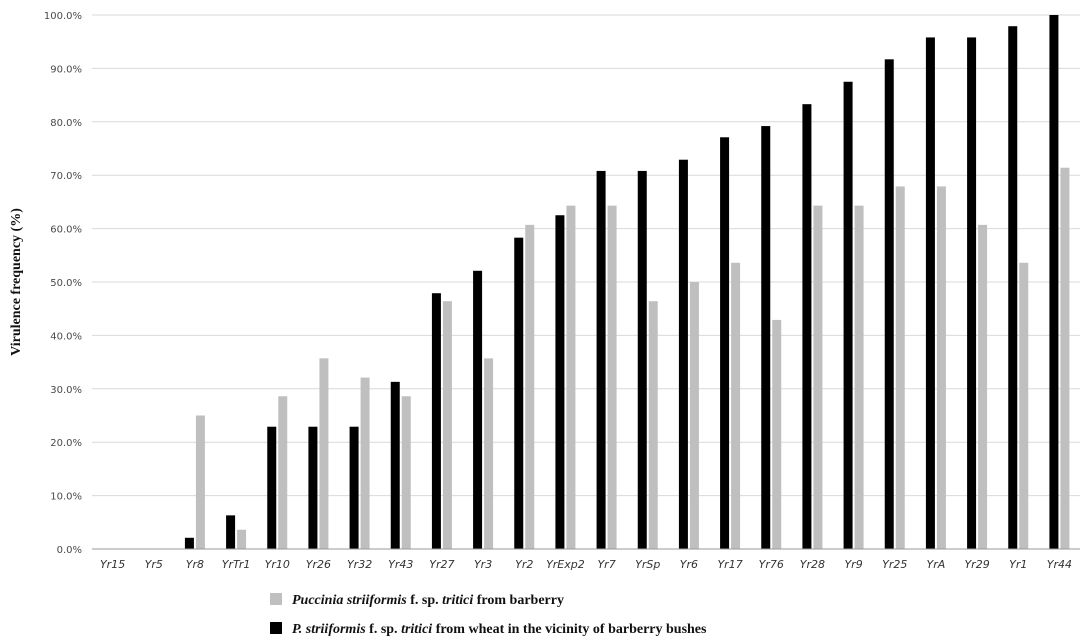  Describe the element at coordinates (606, 564) in the screenshot. I see `x-tick-label: Yr7` at that location.